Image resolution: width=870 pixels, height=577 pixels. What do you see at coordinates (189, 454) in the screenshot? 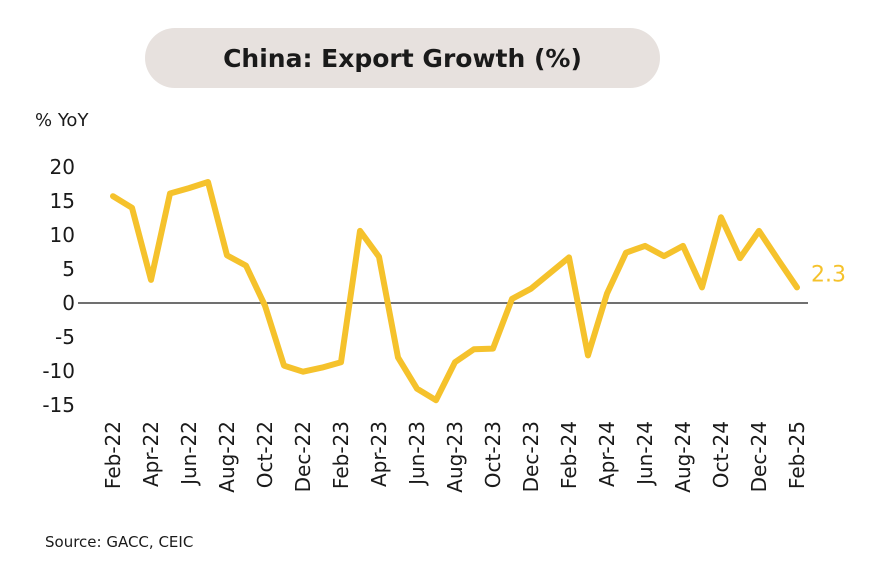
I see `x-tick-label: Jun-22` at bounding box center [189, 454].